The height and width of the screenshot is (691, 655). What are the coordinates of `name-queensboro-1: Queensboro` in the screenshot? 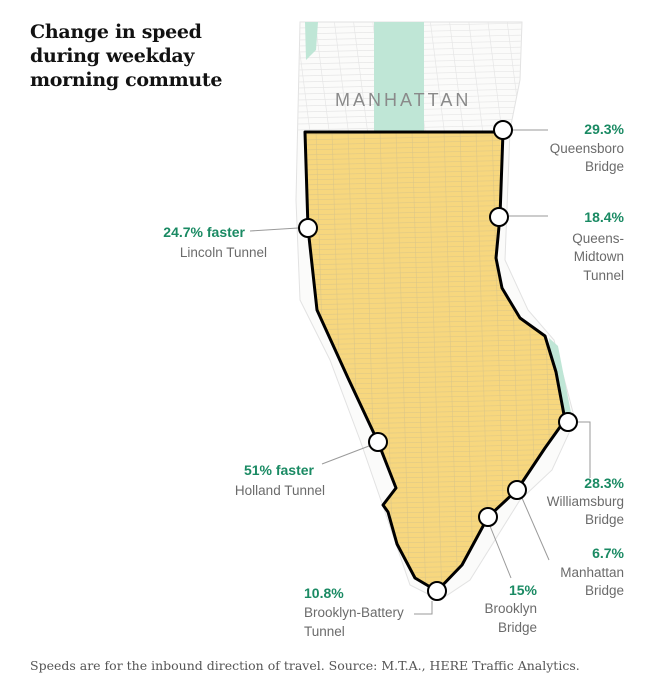 It's located at (587, 148).